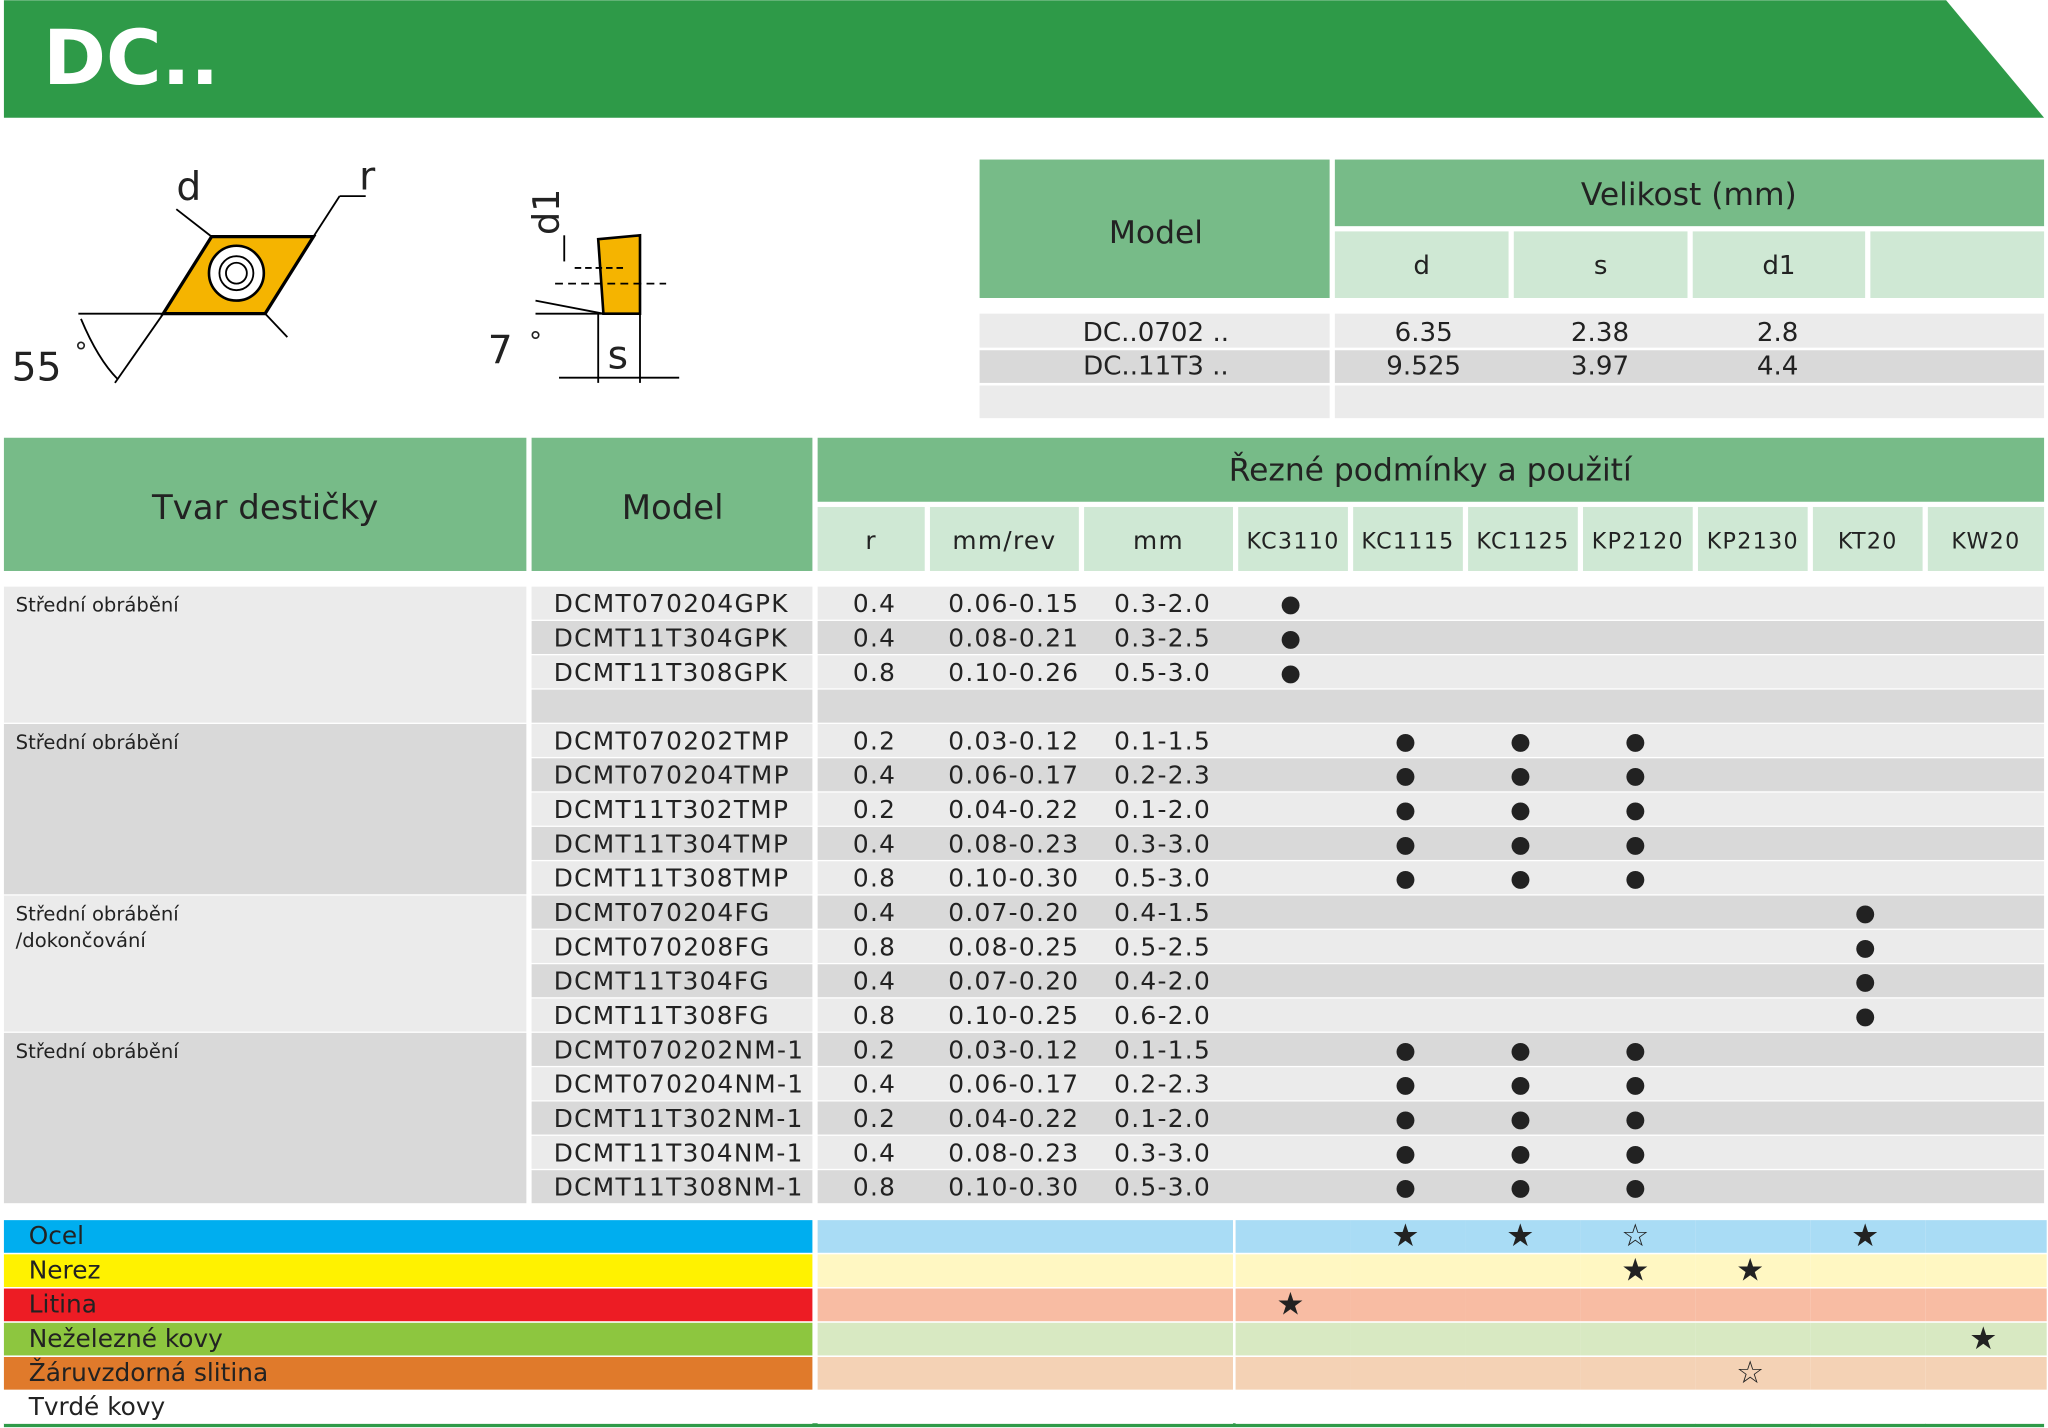 This screenshot has height=1428, width=2048. What do you see at coordinates (65, 1269) in the screenshot?
I see `material-name: Nerez` at bounding box center [65, 1269].